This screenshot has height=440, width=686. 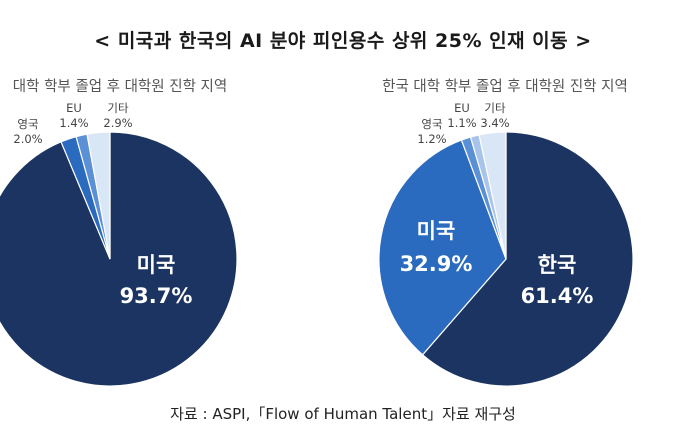 What do you see at coordinates (495, 108) in the screenshot?
I see `pie-label-1-기타: 기타` at bounding box center [495, 108].